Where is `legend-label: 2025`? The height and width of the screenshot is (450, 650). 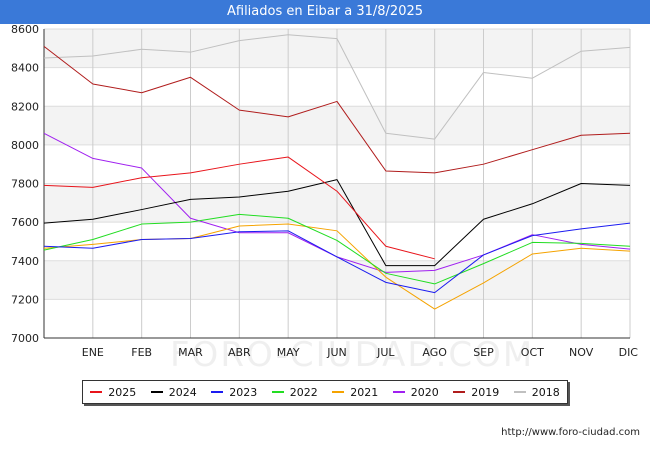 legend-label: 2025 is located at coordinates (122, 392).